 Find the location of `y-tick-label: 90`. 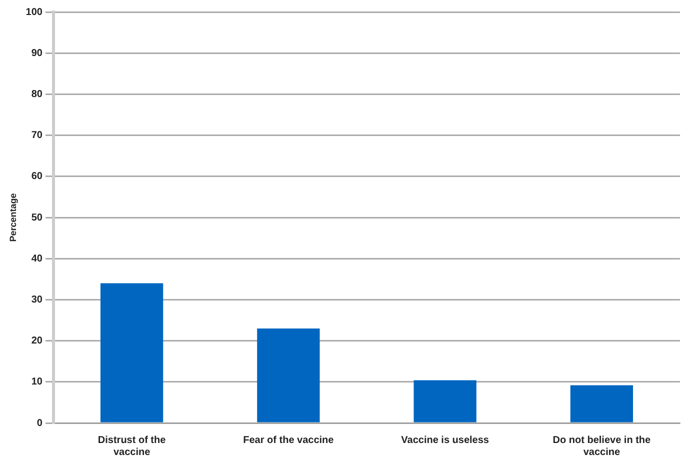

y-tick-label: 90 is located at coordinates (37, 53).